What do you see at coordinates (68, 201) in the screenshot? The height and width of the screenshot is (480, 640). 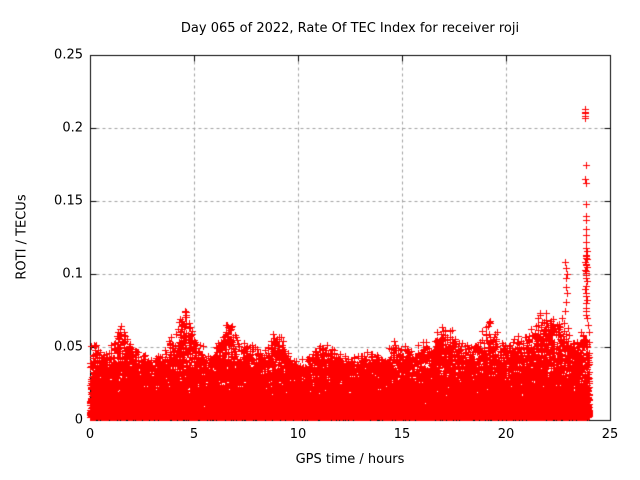 I see `y-tick-label: 0.15` at bounding box center [68, 201].